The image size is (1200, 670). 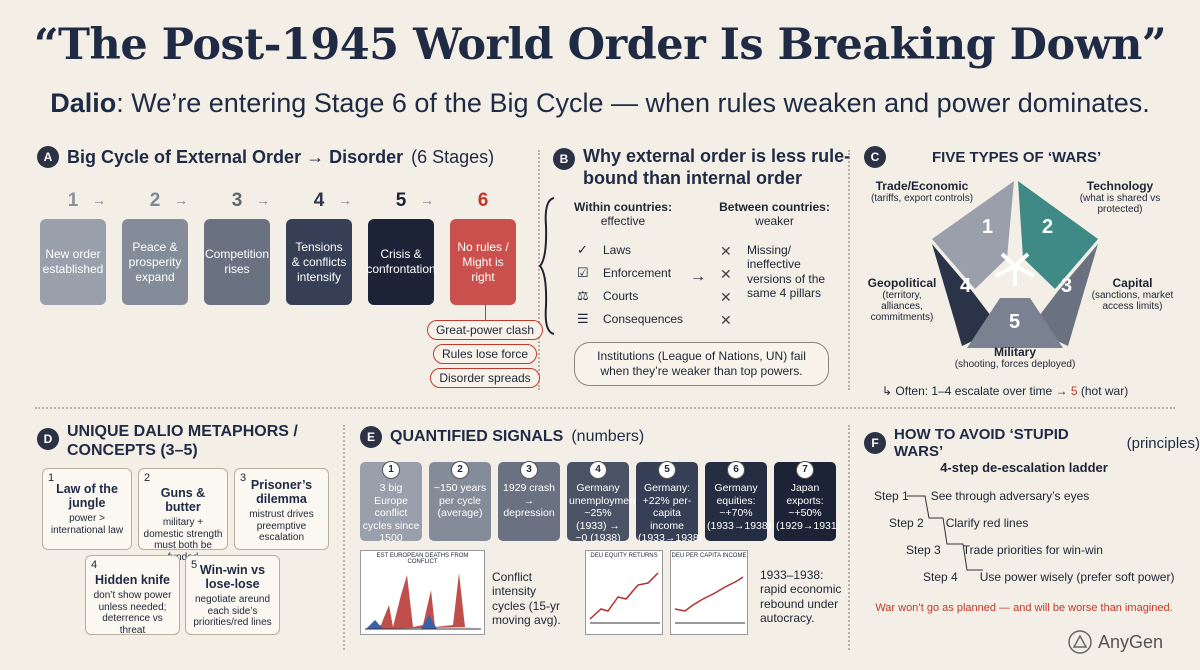 I want to click on brand-name: AnyGen, so click(x=1131, y=641).